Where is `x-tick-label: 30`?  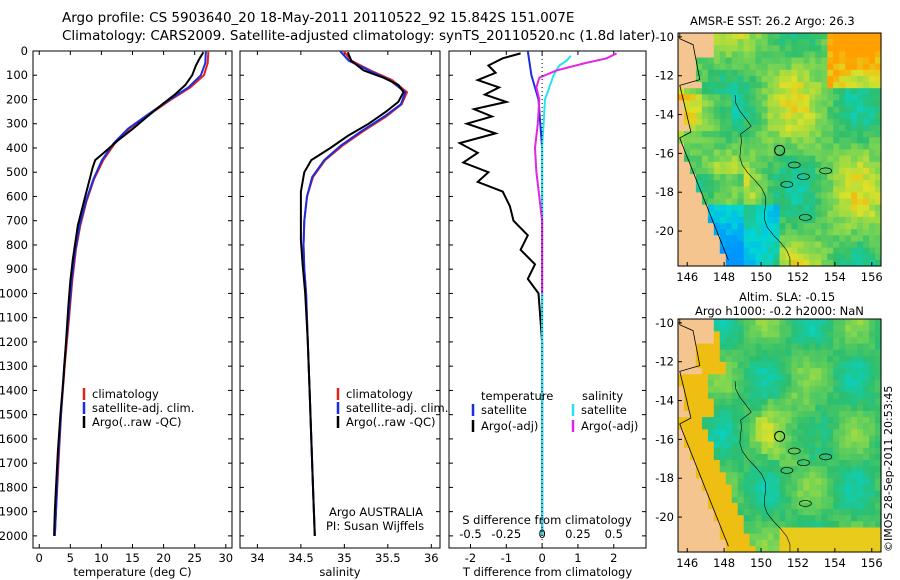
x-tick-label: 30 is located at coordinates (225, 558).